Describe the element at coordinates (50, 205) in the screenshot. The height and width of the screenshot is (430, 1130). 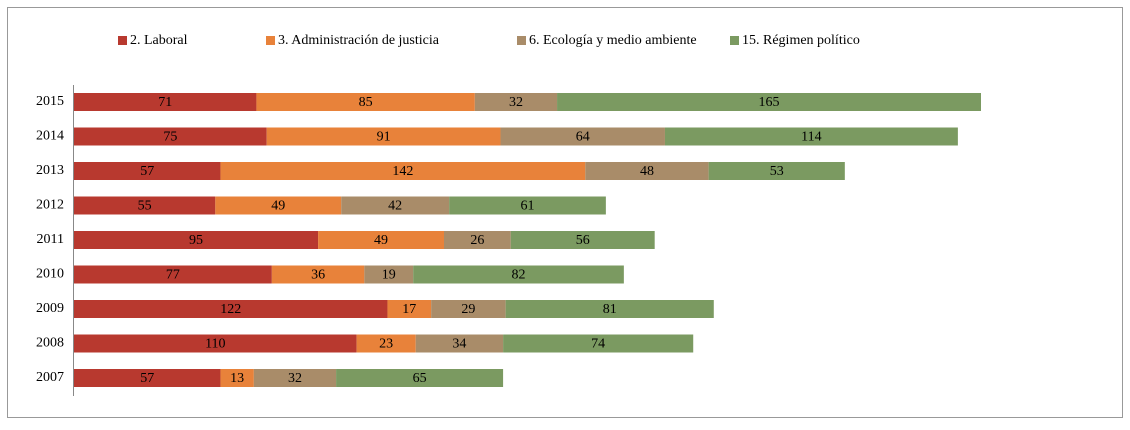
I see `y-tick-label: 2012` at that location.